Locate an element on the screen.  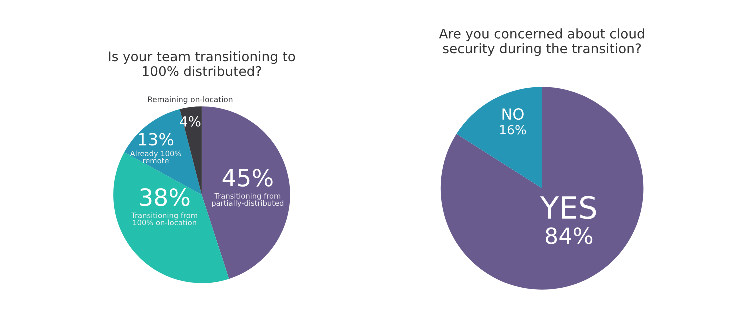
chart-title: Are you concerned about cloud security during the transition? is located at coordinates (541, 42).